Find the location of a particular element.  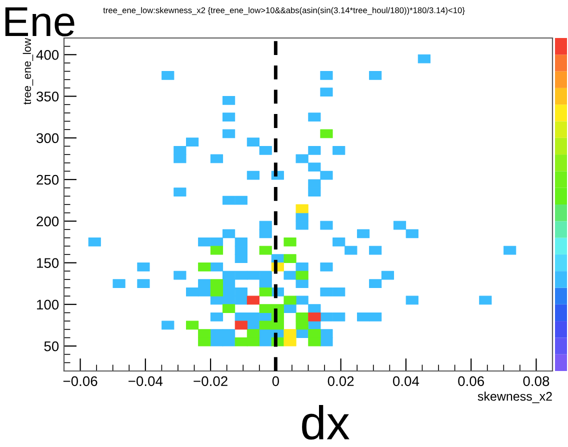

y-tick-label: 400 is located at coordinates (47, 55).